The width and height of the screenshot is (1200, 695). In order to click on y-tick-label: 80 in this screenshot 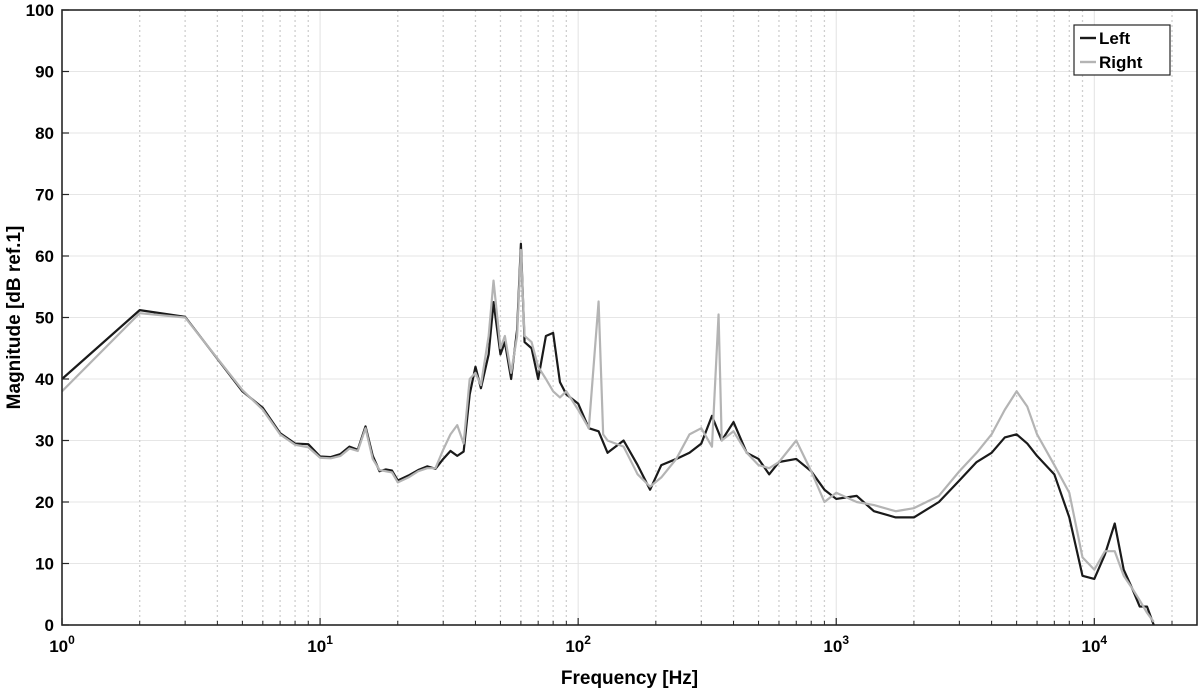, I will do `click(44, 133)`.